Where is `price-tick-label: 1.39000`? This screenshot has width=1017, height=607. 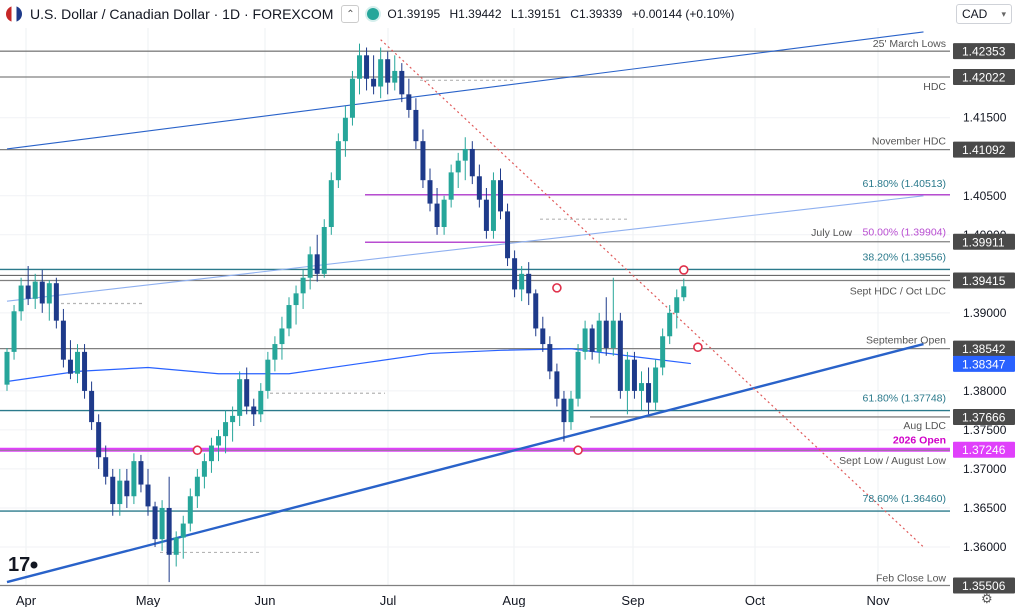
price-tick-label: 1.39000 is located at coordinates (985, 313).